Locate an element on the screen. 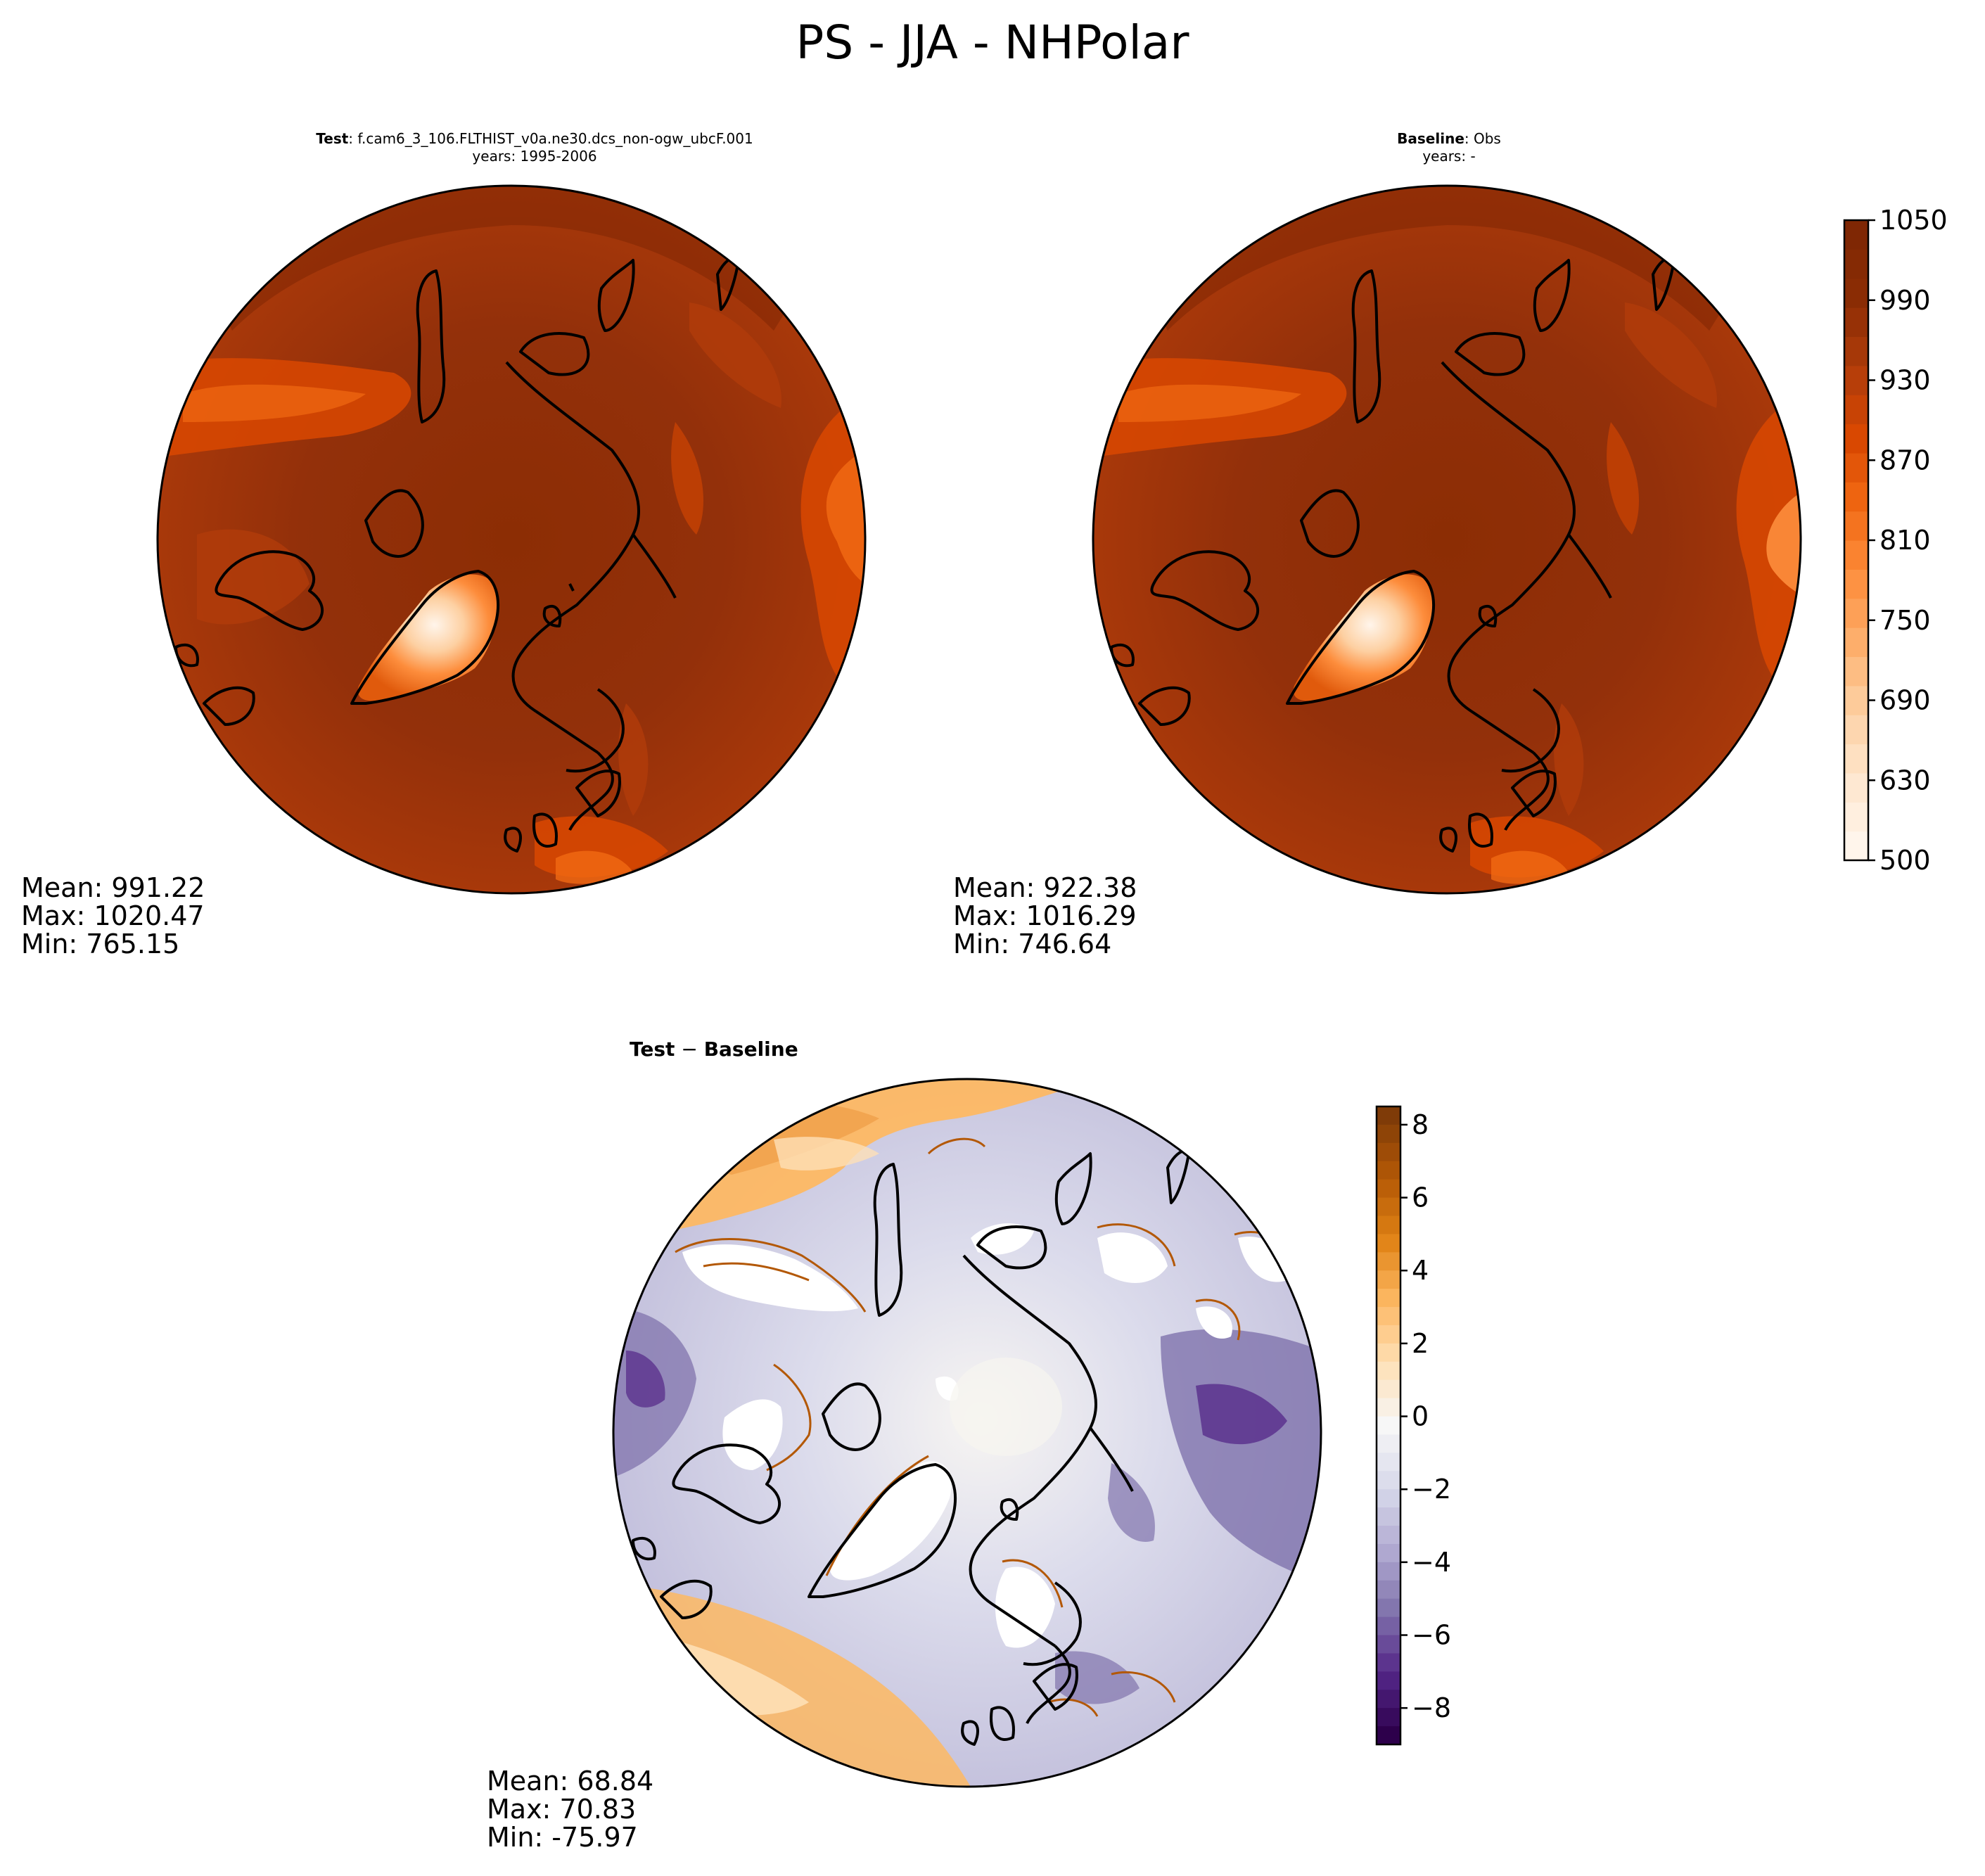  main-colorbar-tick-label: 990 is located at coordinates (1905, 300).